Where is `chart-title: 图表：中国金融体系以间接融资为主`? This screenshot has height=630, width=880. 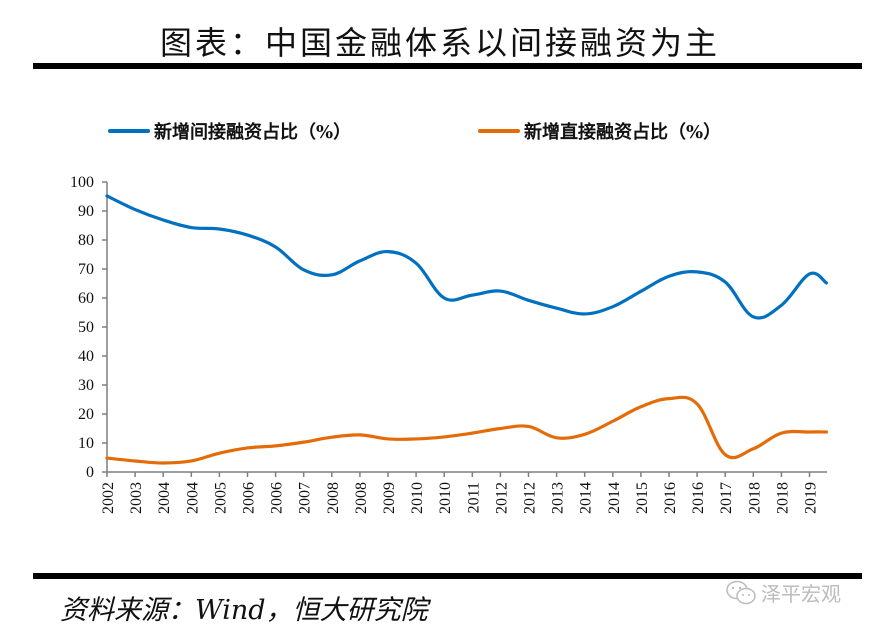 chart-title: 图表：中国金融体系以间接融资为主 is located at coordinates (439, 43).